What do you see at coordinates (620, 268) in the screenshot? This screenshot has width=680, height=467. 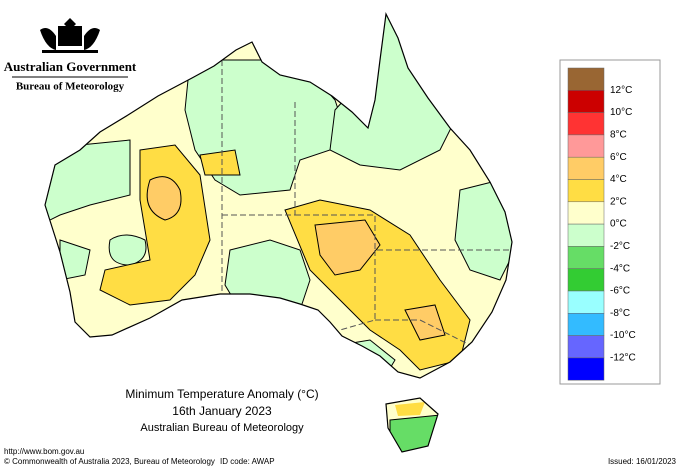 I see `legend-label: -4°C` at bounding box center [620, 268].